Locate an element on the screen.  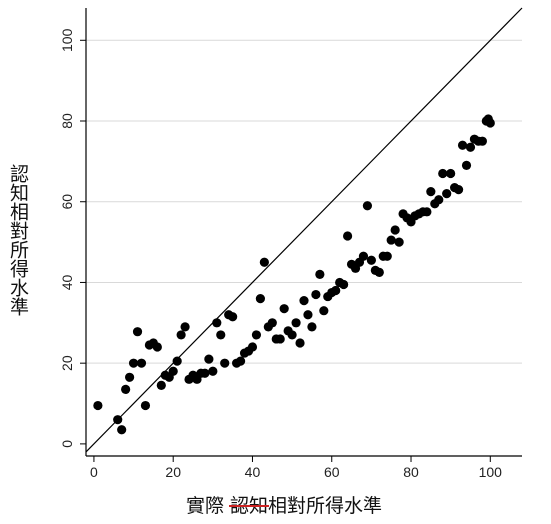
x-axis-label-part-3: 相對所得水準 is located at coordinates (325, 506).